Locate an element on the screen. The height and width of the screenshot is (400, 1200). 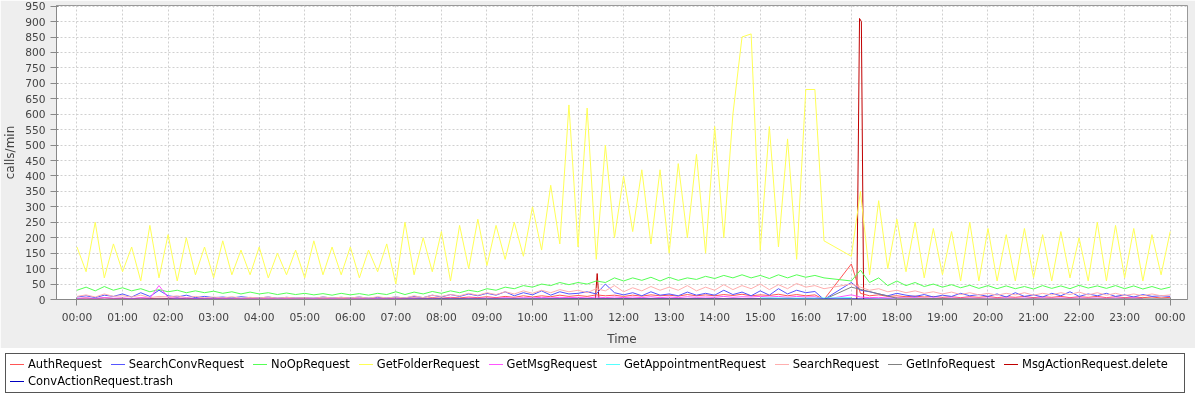
legend-label: MsgActionRequest.delete is located at coordinates (1094, 364).